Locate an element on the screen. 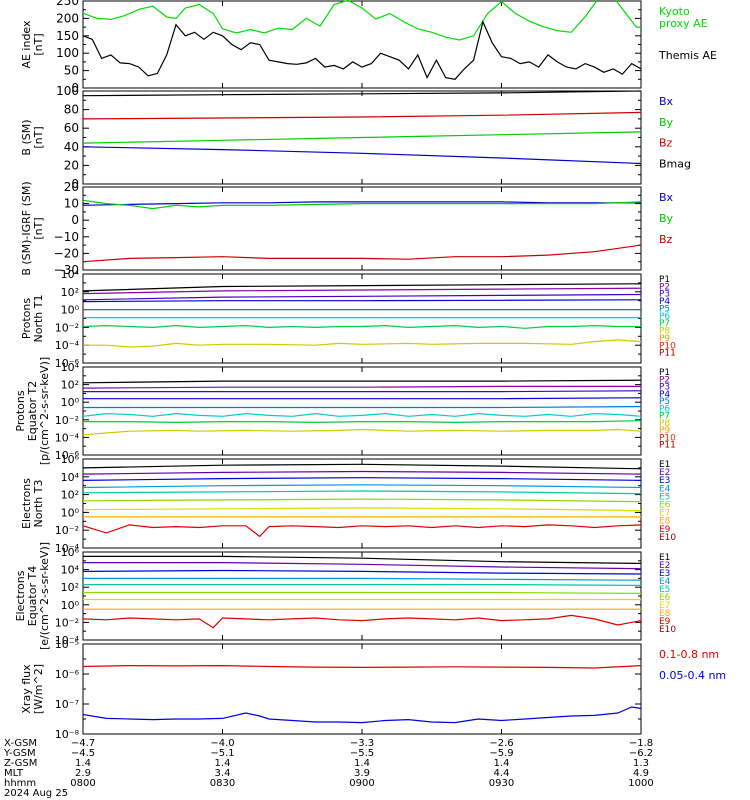  x-axis-row-label: Z-GSM is located at coordinates (20, 763).